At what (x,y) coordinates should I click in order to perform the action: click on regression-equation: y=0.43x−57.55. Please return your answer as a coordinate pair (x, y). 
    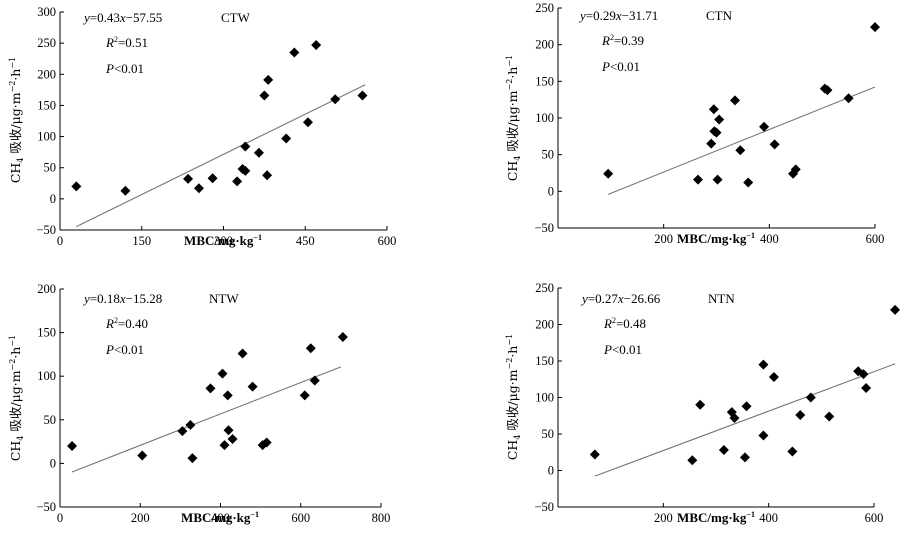
    Looking at the image, I should click on (122, 17).